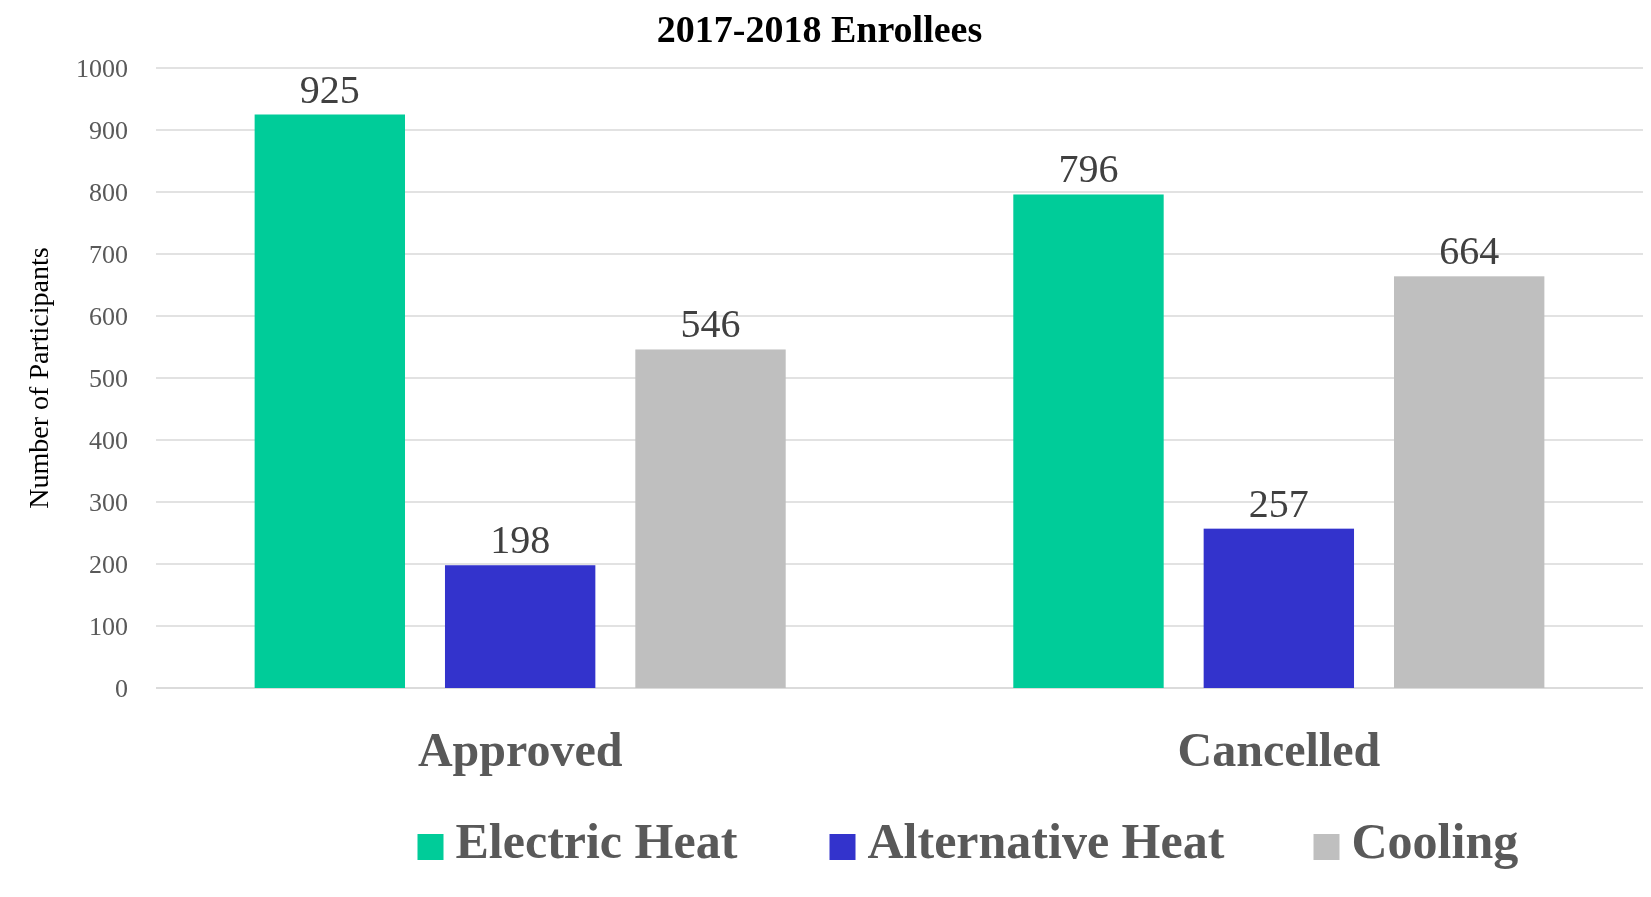 The width and height of the screenshot is (1651, 897). Describe the element at coordinates (710, 324) in the screenshot. I see `data-label: 546` at that location.